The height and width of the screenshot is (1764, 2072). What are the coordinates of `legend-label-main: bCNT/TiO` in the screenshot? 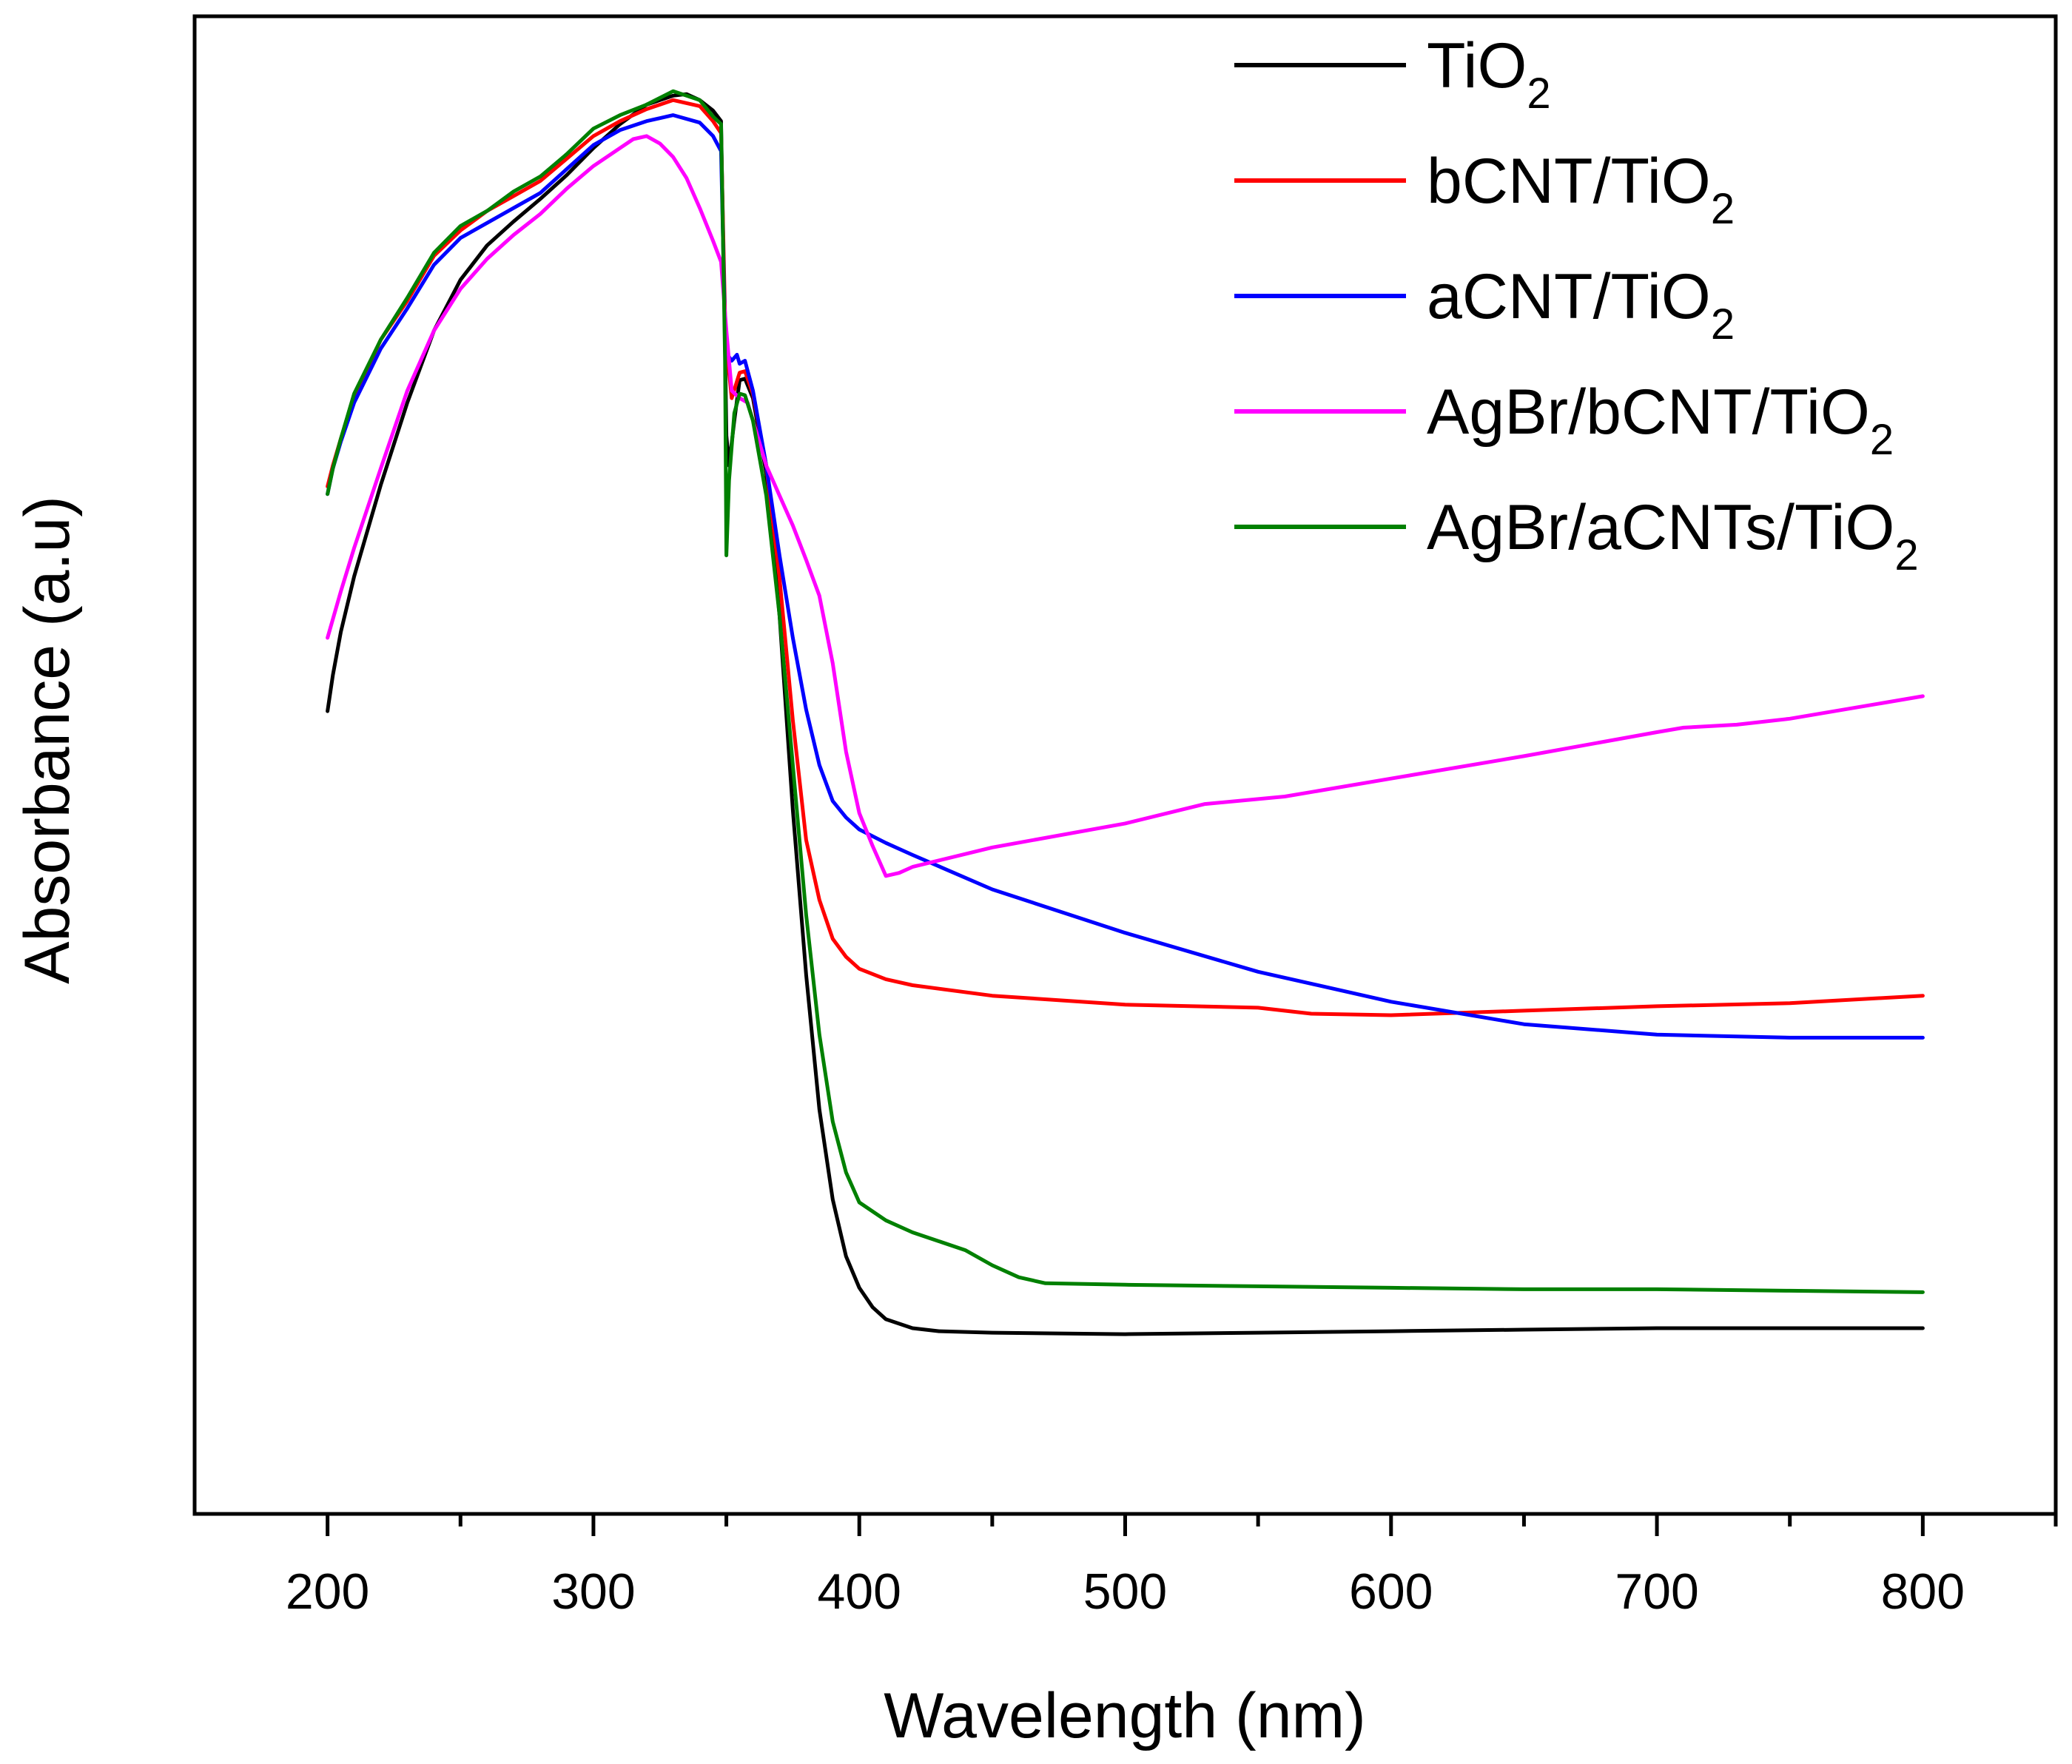 It's located at (1569, 181).